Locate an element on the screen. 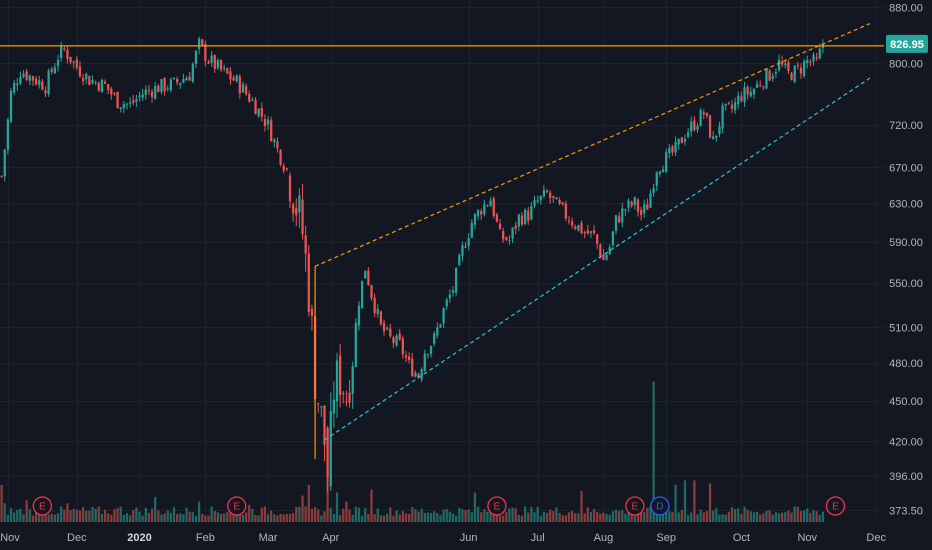  y-tick-label: 480.00 is located at coordinates (906, 364).